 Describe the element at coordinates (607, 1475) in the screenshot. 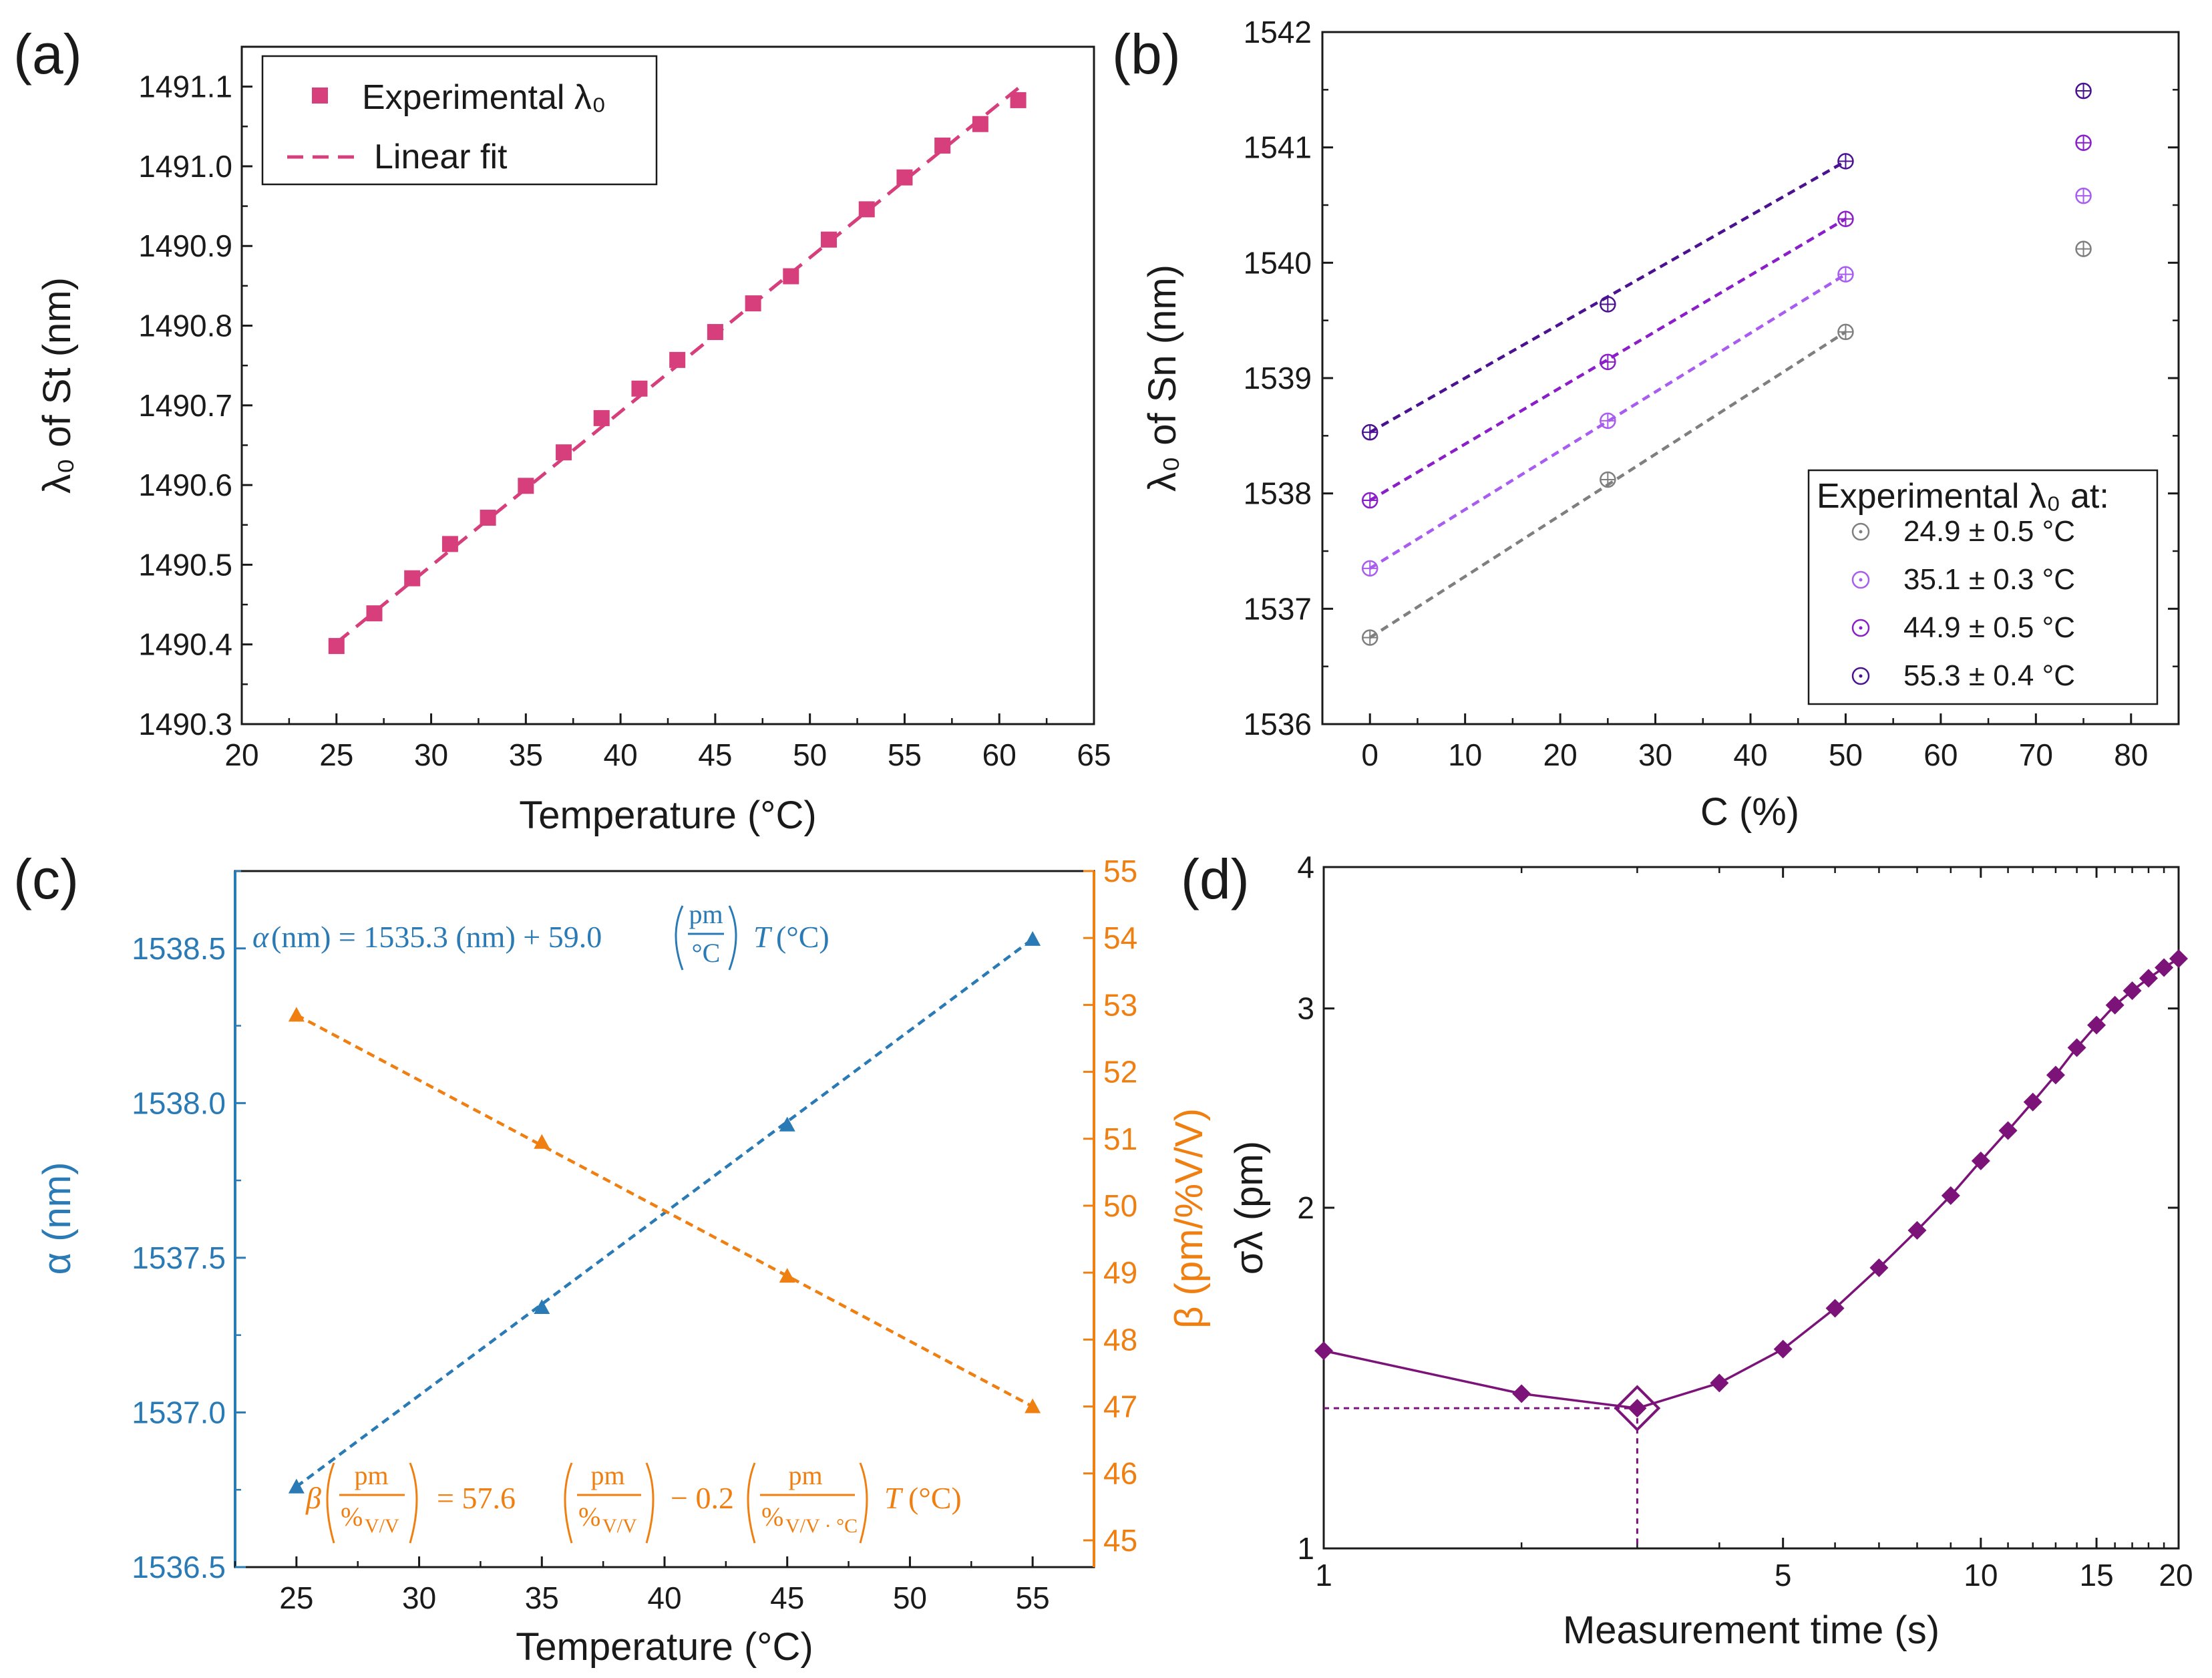

I see `beta-eq-pm2: pm` at that location.